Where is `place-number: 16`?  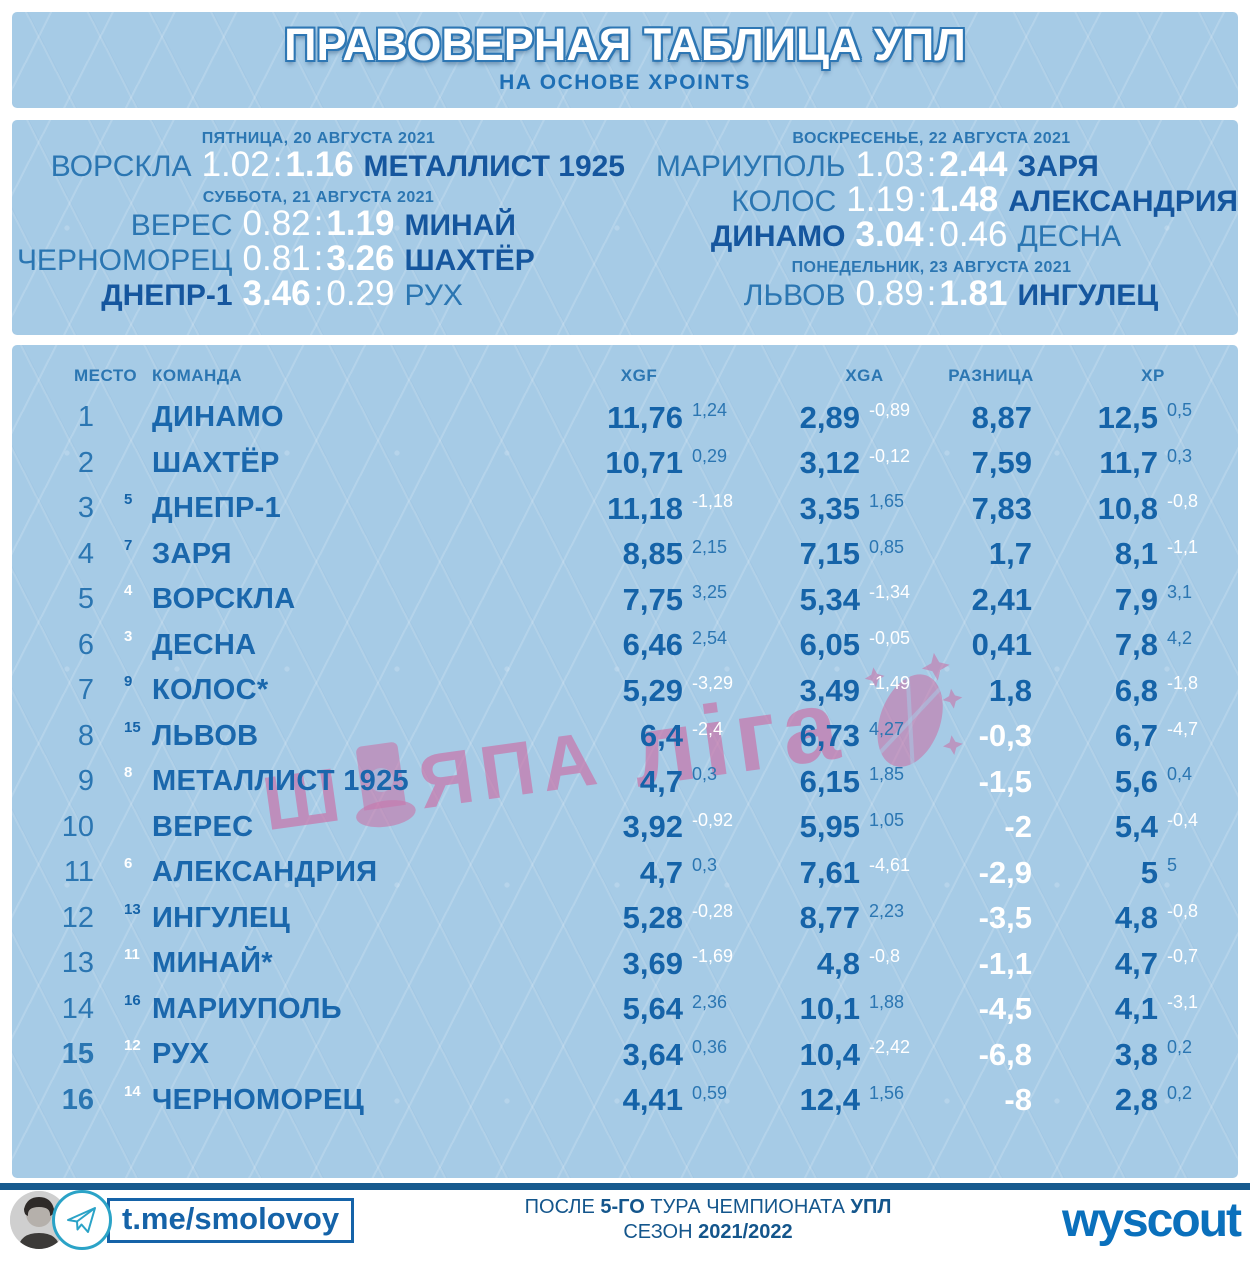
place-number: 16 is located at coordinates (77, 1099).